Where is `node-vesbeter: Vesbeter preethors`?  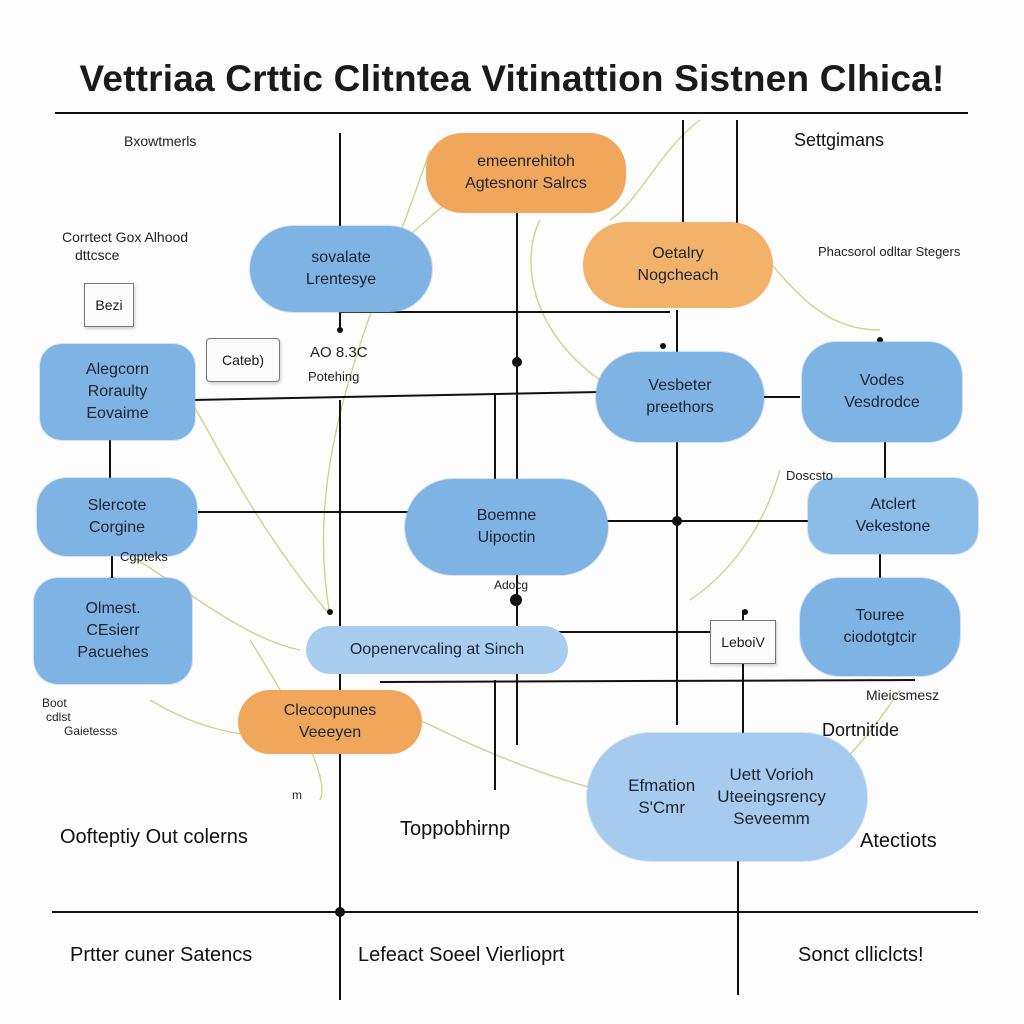 node-vesbeter: Vesbeter preethors is located at coordinates (680, 397).